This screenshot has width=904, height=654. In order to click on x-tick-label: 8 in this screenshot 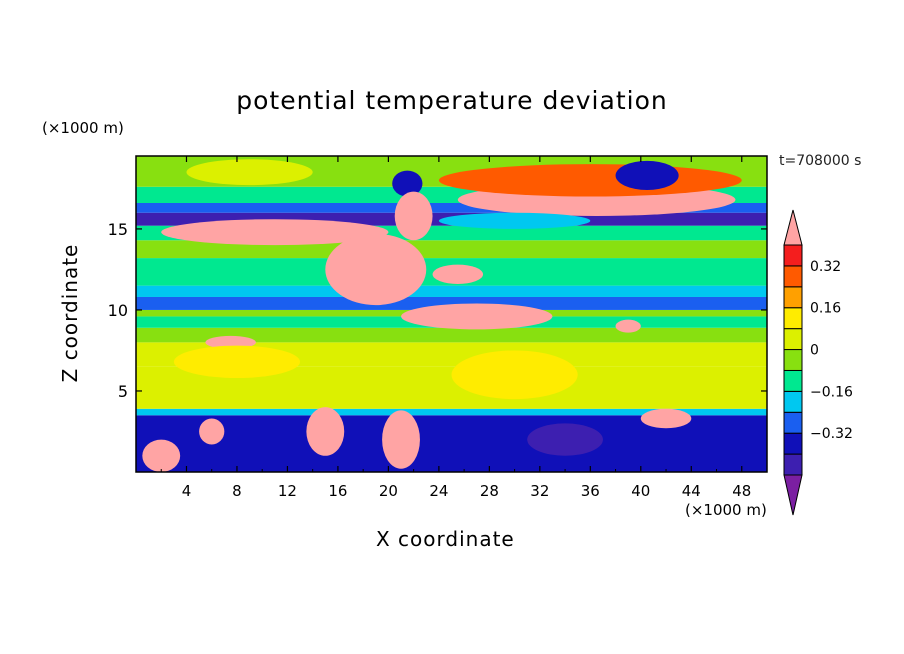, I will do `click(237, 491)`.